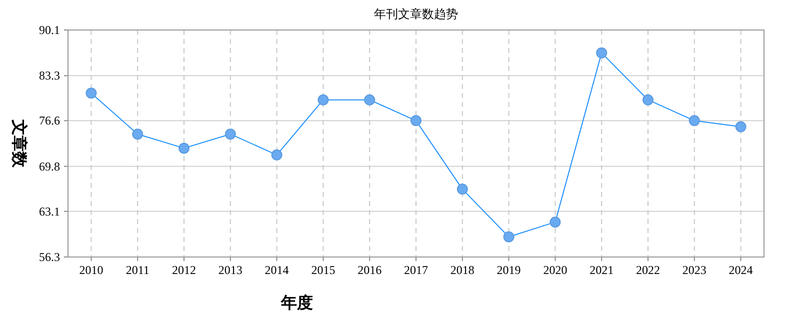 This screenshot has width=790, height=330. What do you see at coordinates (49, 121) in the screenshot?
I see `y-tick-label: 76.6` at bounding box center [49, 121].